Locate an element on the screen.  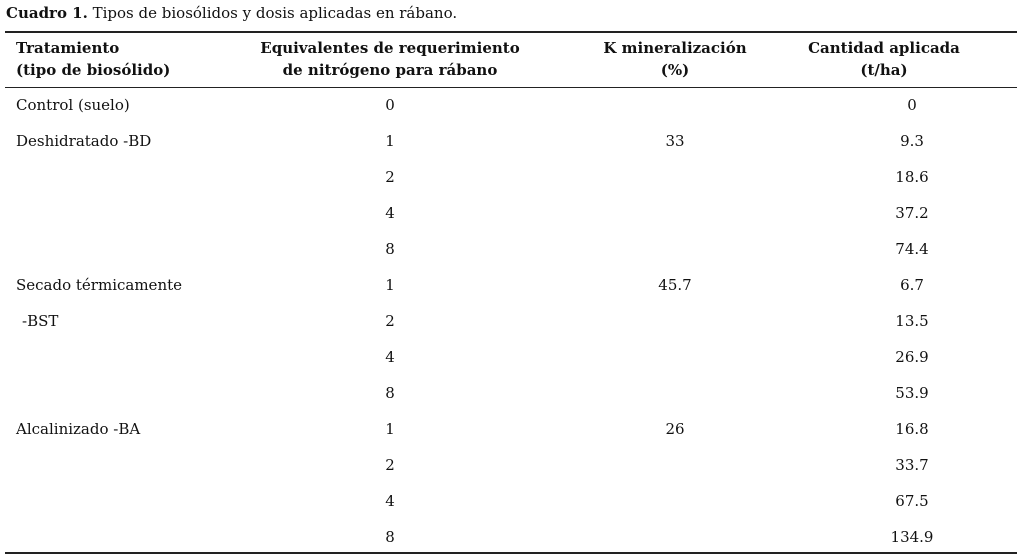
amount-cell: 67.5 is located at coordinates (912, 501).